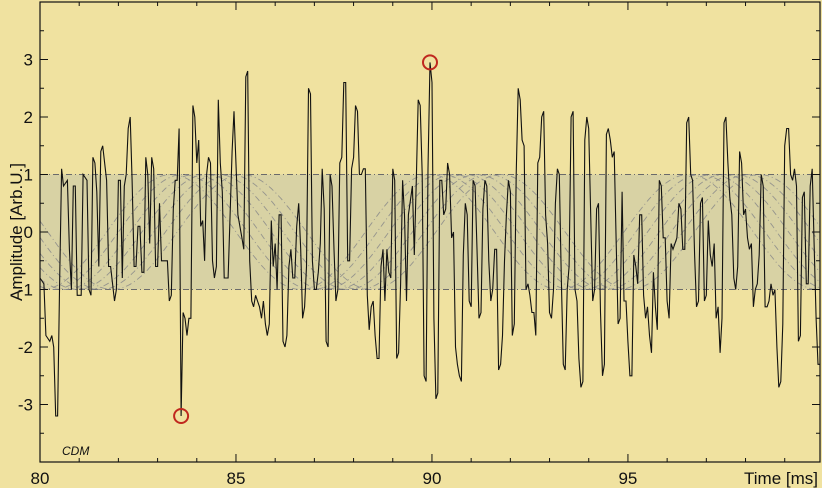  I want to click on chart-annotation-cdm: CDM, so click(75, 451).